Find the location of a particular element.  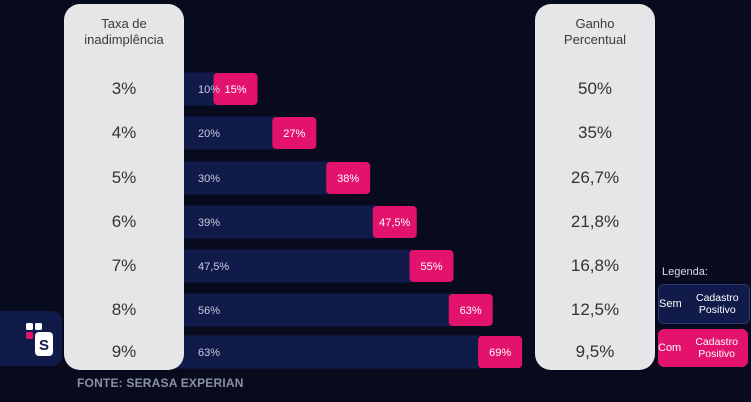

percent-gain-value: 16,8% is located at coordinates (595, 265).